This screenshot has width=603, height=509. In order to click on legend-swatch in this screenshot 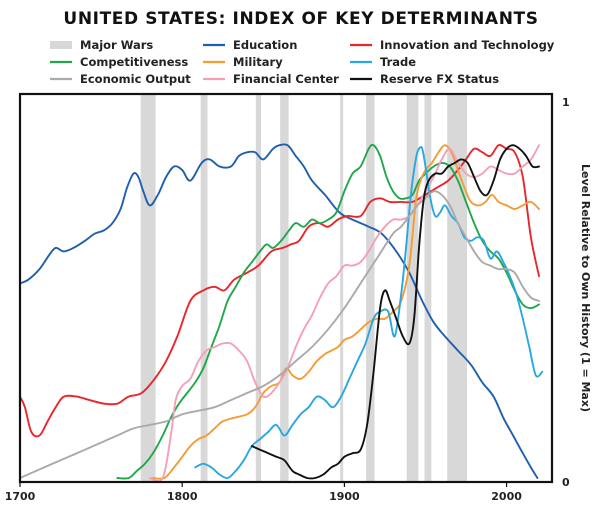, I will do `click(61, 45)`.